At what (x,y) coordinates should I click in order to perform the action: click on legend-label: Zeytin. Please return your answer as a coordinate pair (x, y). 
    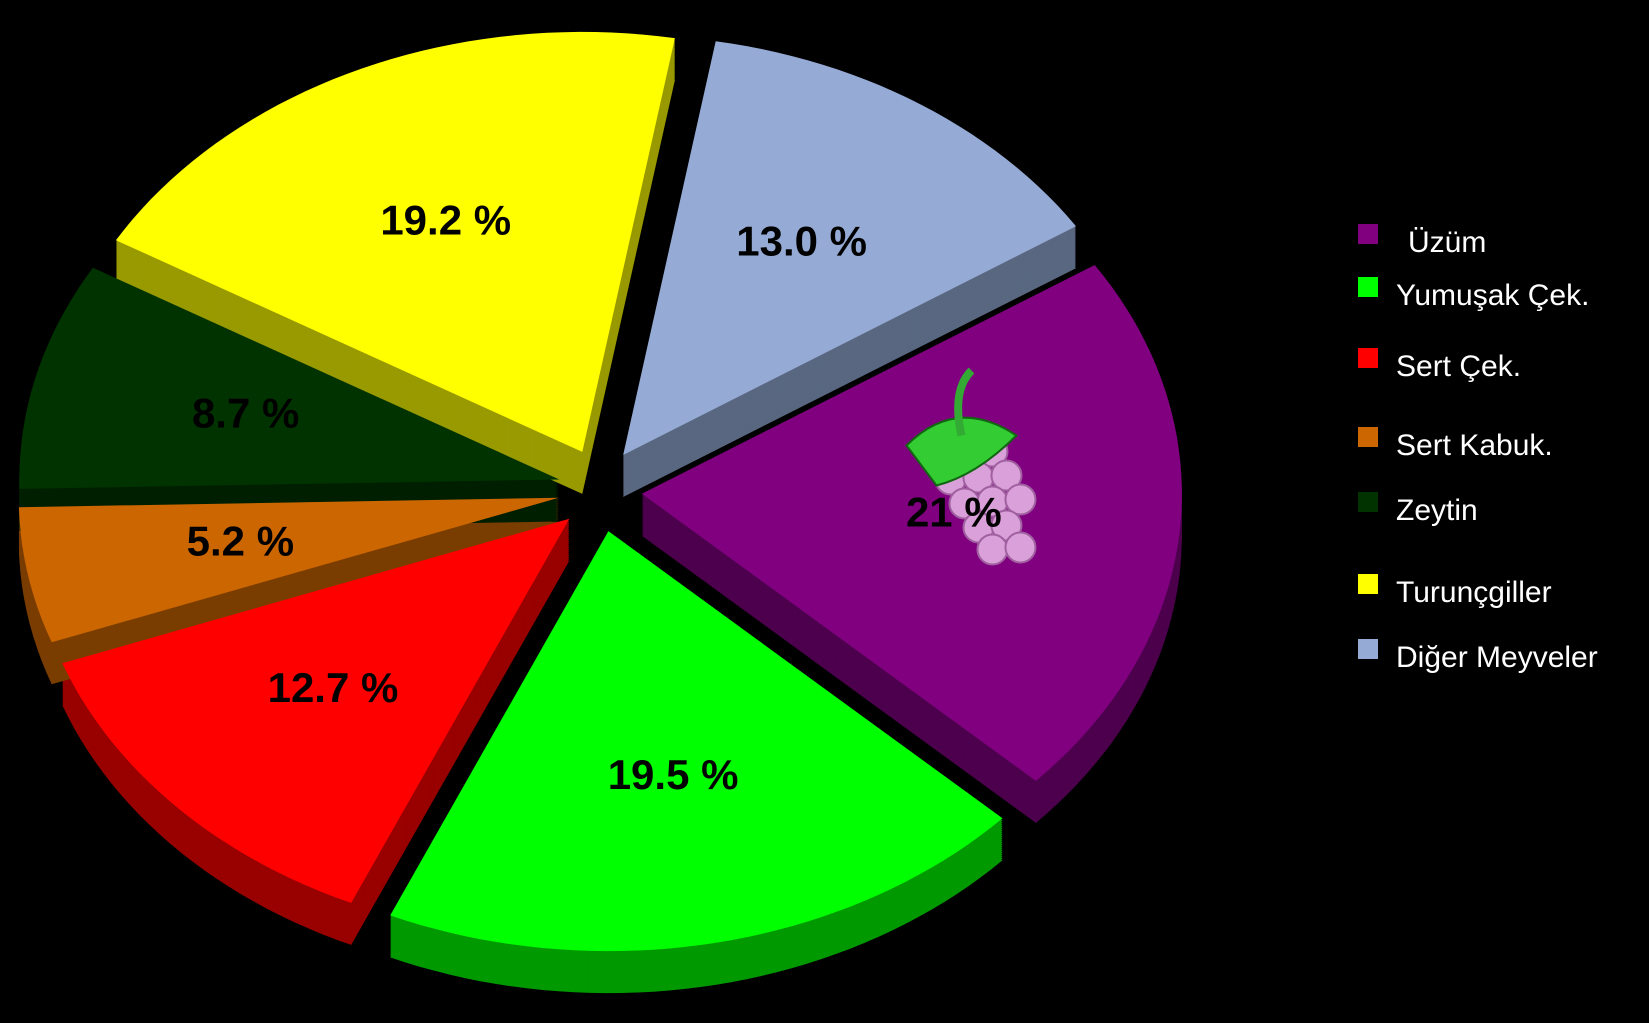
    Looking at the image, I should click on (1437, 510).